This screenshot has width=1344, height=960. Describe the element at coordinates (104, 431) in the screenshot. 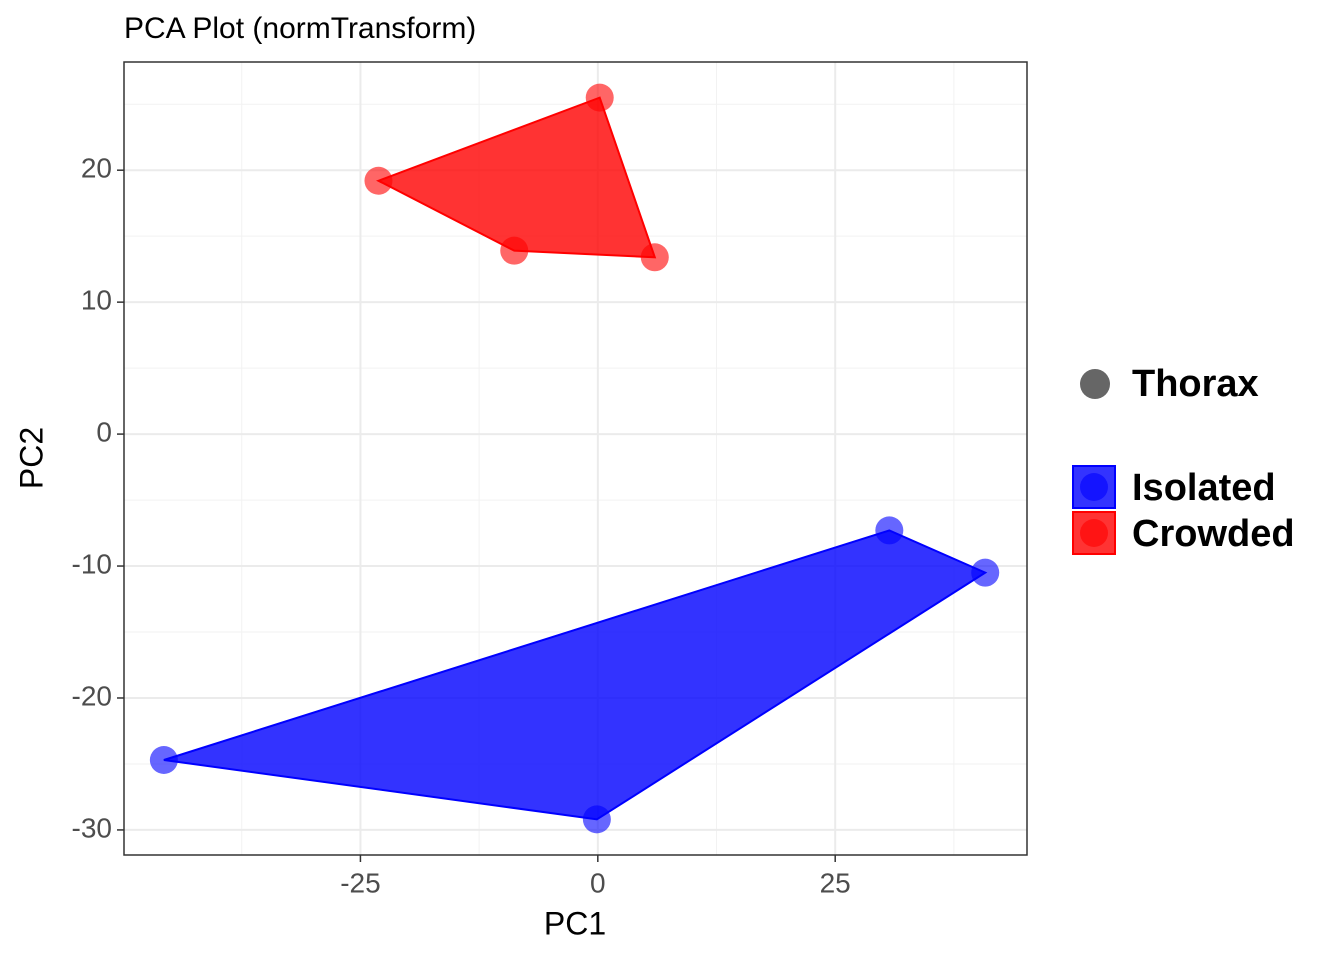

I see `y-tick-label: 0` at that location.